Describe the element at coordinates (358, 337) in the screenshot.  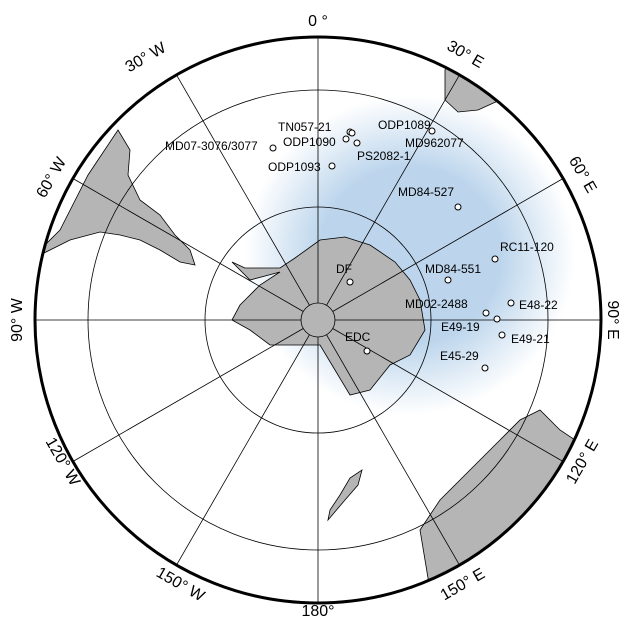
I see `site-label: EDC` at that location.